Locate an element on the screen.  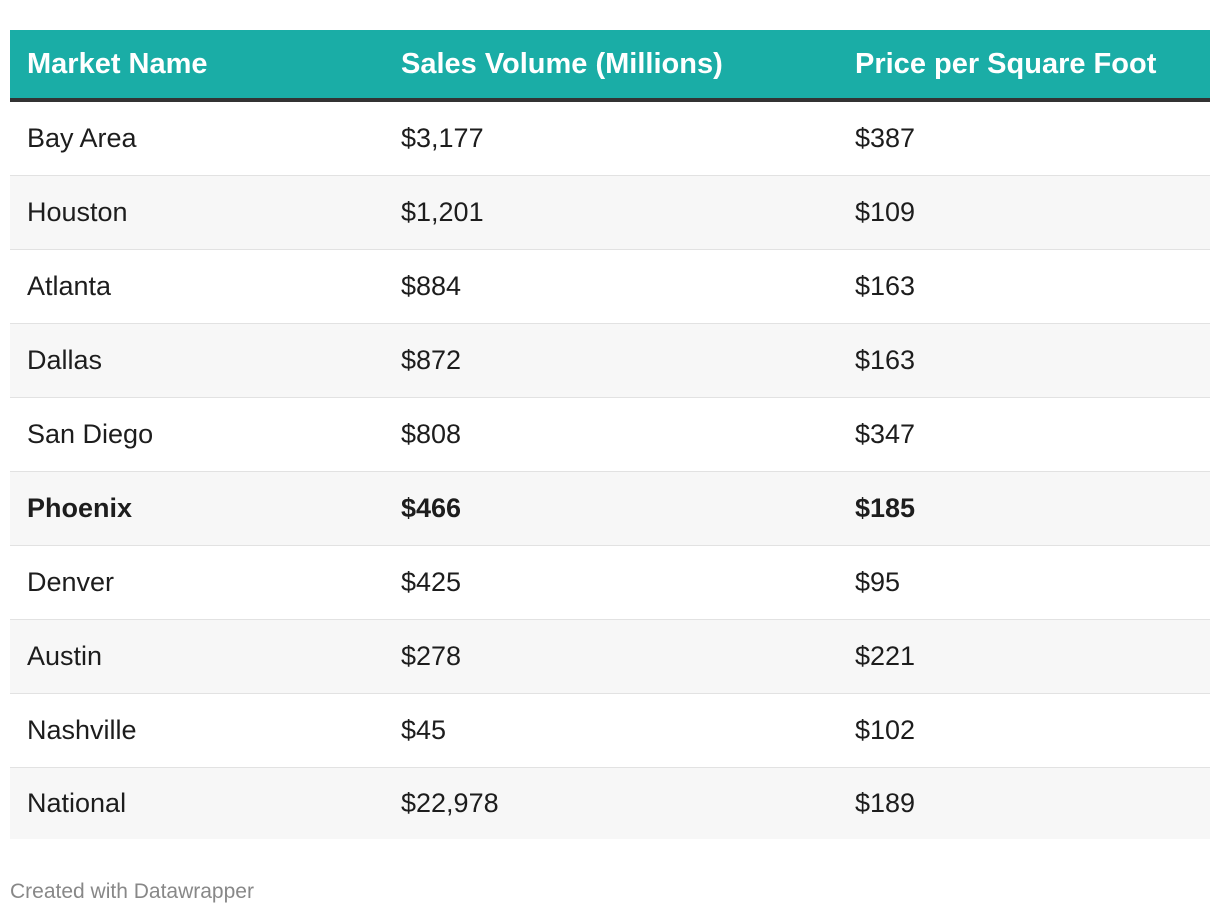
sales-volume-cell: $425 is located at coordinates (431, 582).